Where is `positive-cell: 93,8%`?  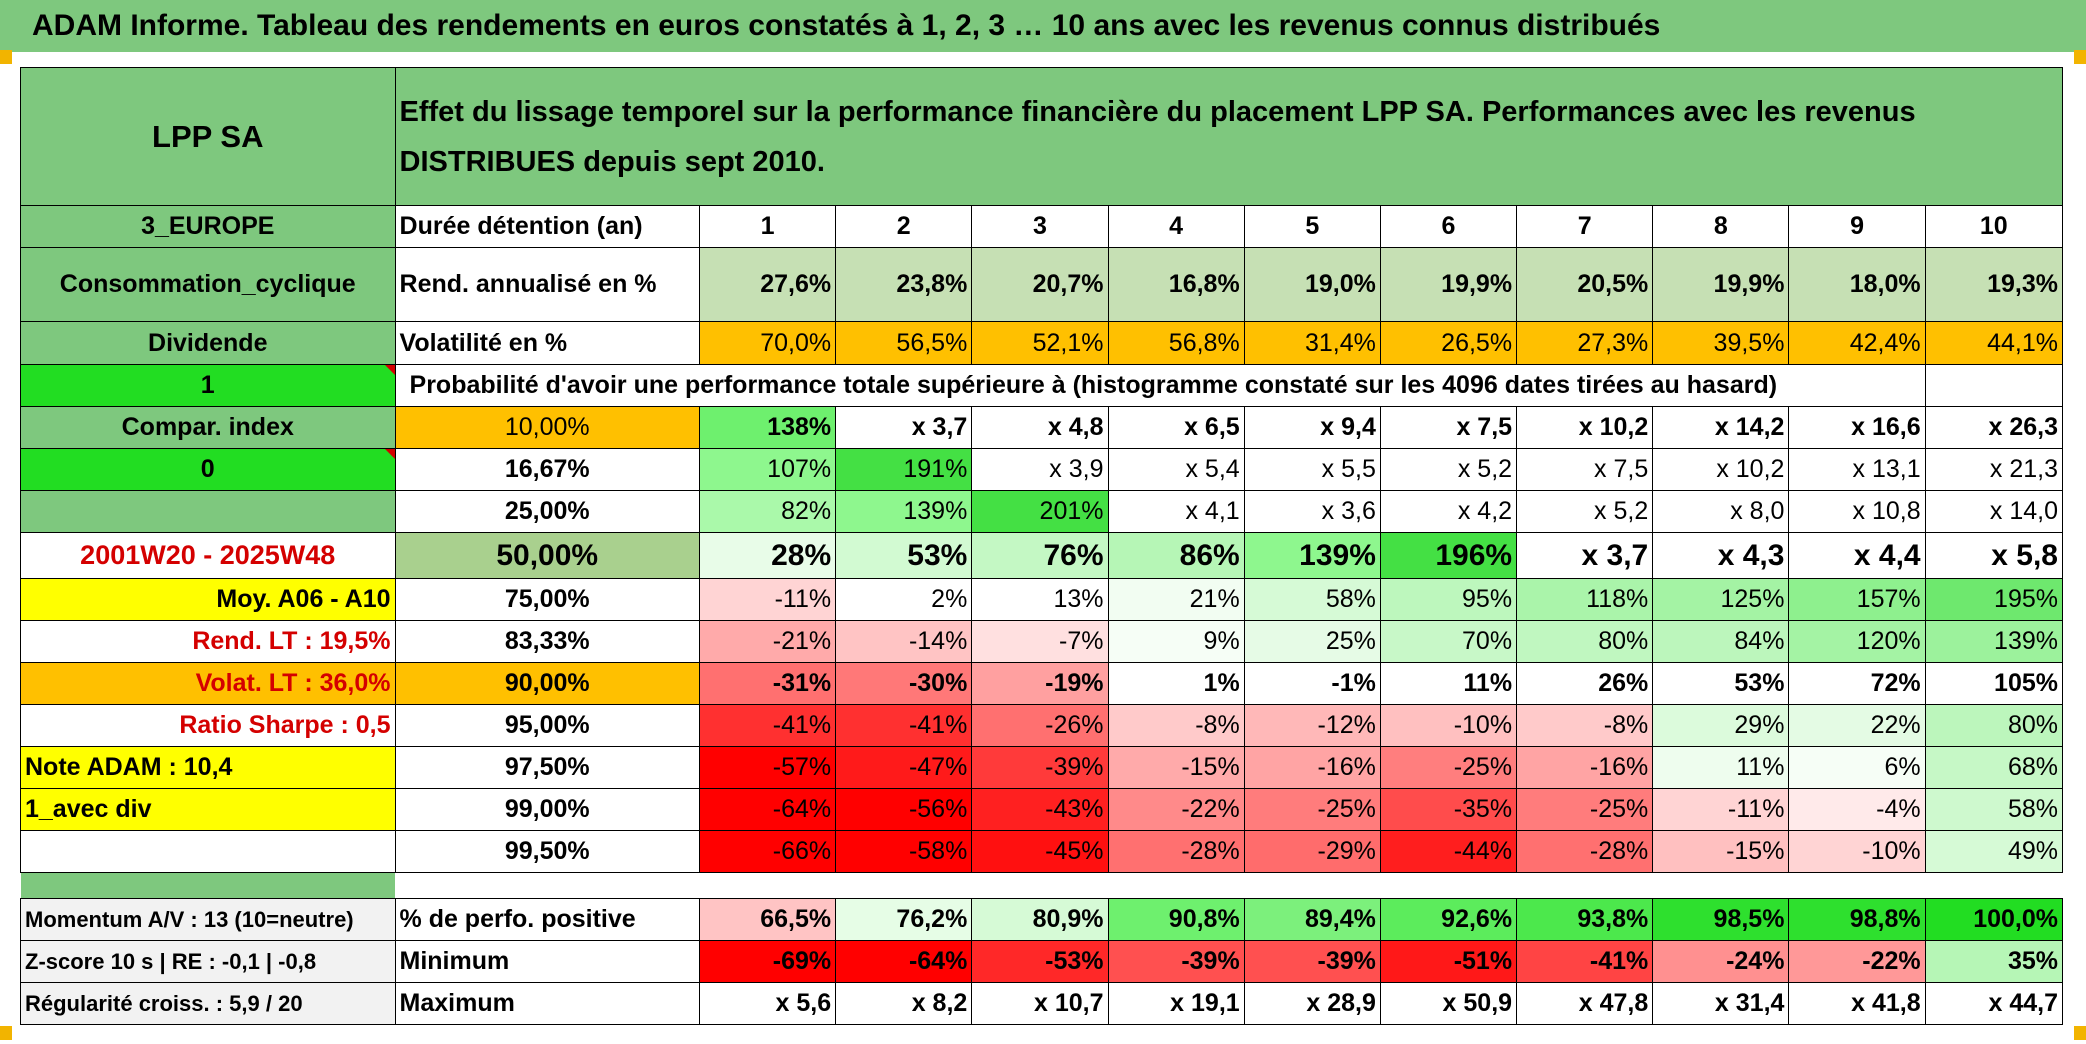 positive-cell: 93,8% is located at coordinates (1585, 919).